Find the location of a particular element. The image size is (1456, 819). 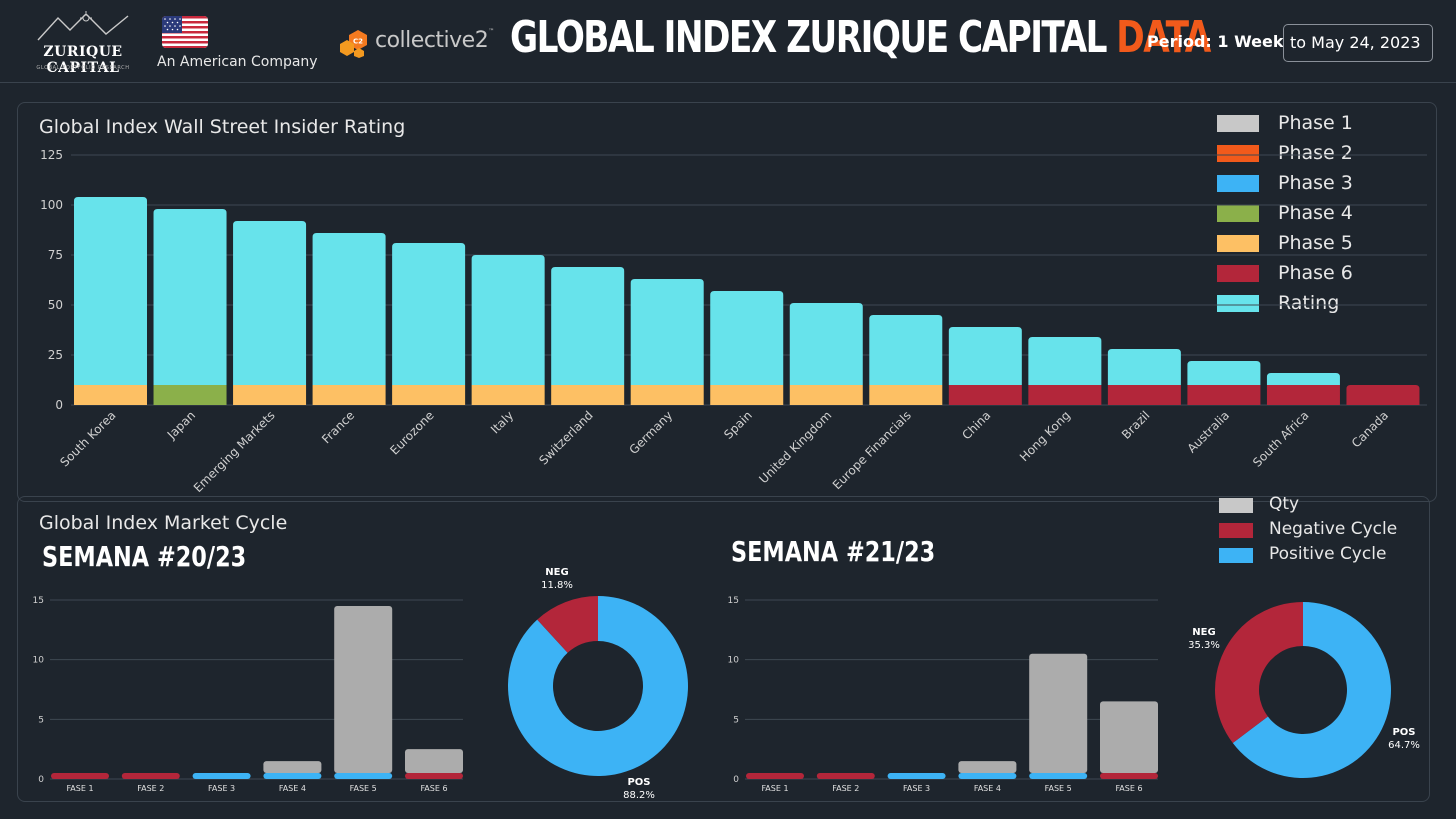

trademark-symbol: ™ is located at coordinates (491, 31).